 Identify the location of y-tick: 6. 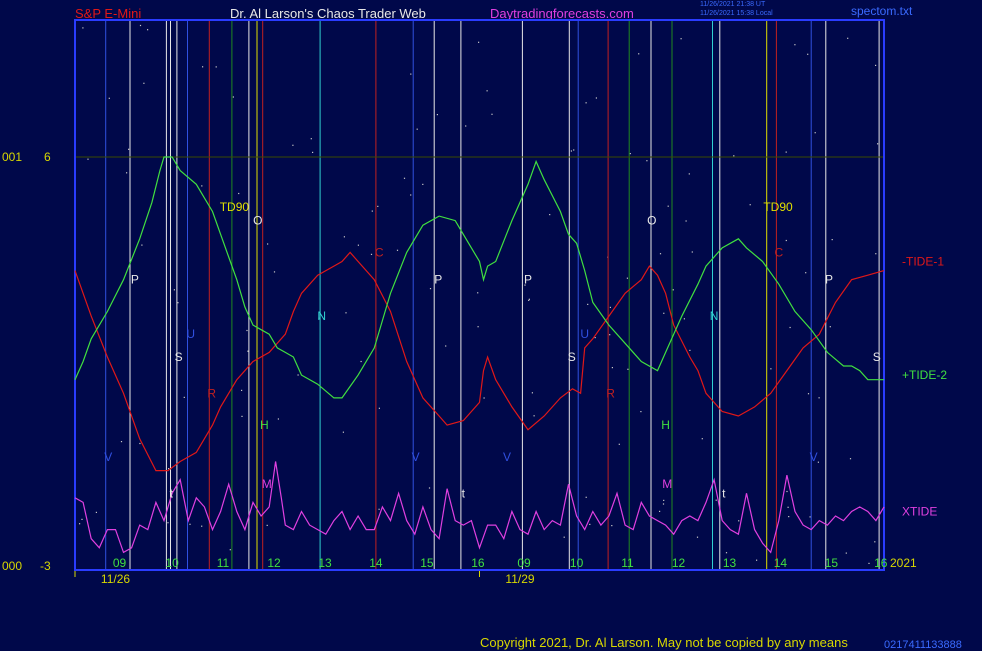
(47, 157).